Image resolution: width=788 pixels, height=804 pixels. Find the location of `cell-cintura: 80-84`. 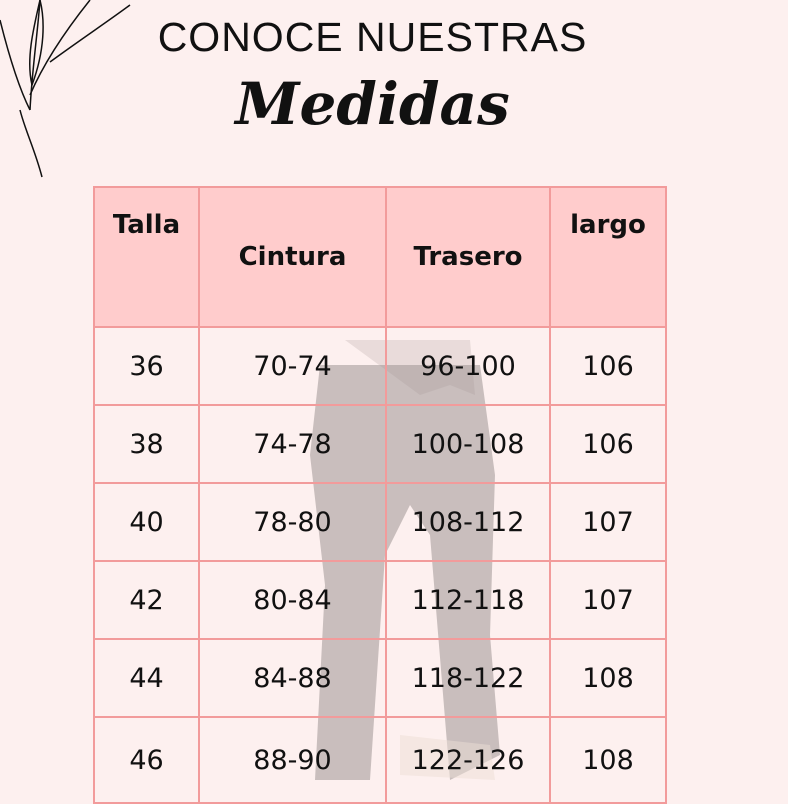

cell-cintura: 80-84 is located at coordinates (292, 600).